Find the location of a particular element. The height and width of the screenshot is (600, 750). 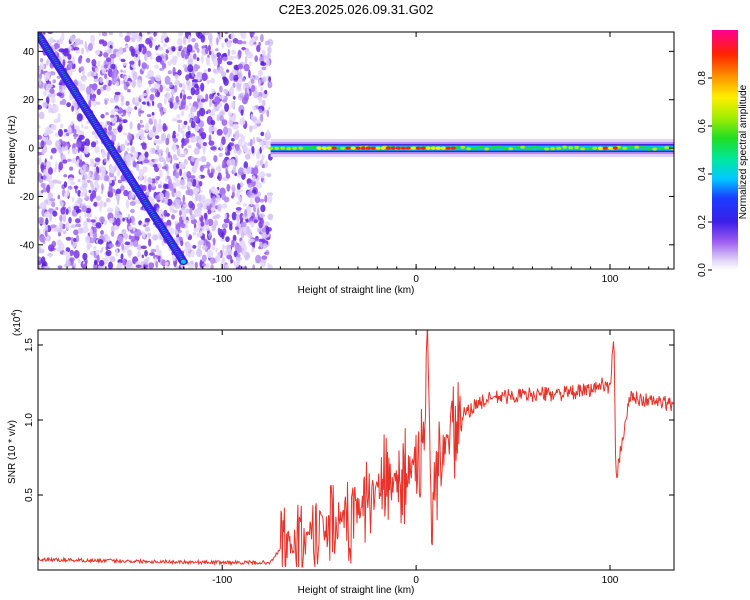

colorbar-tick-label: 0.4 is located at coordinates (702, 174).